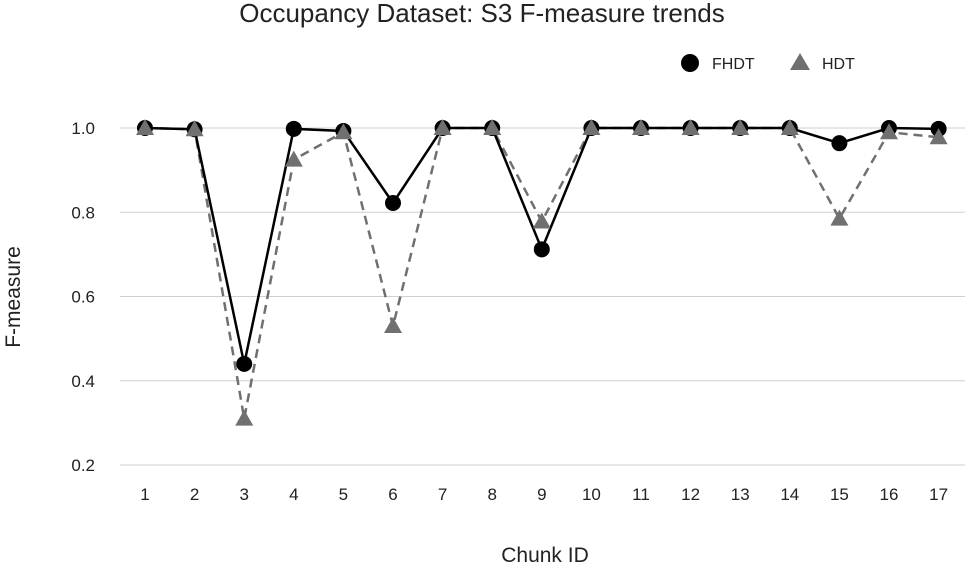 The height and width of the screenshot is (566, 970). Describe the element at coordinates (293, 494) in the screenshot. I see `x-tick-label: 4` at that location.